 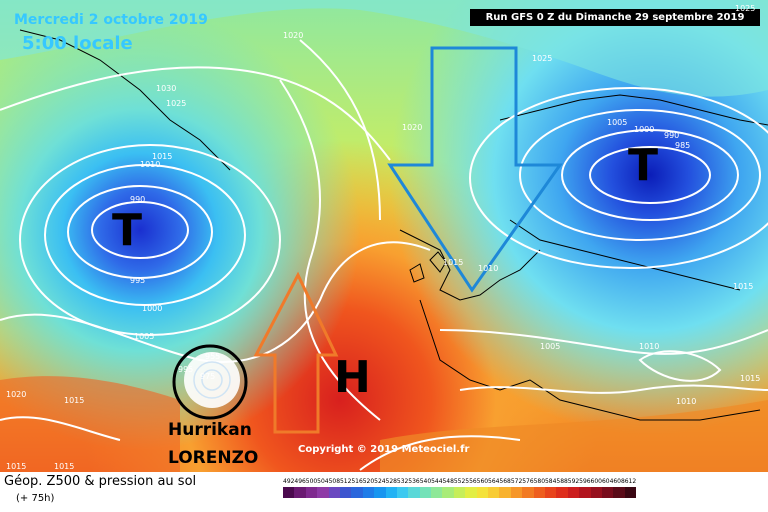 What do you see at coordinates (166, 88) in the screenshot?
I see `isobar-label: 1030` at bounding box center [166, 88].